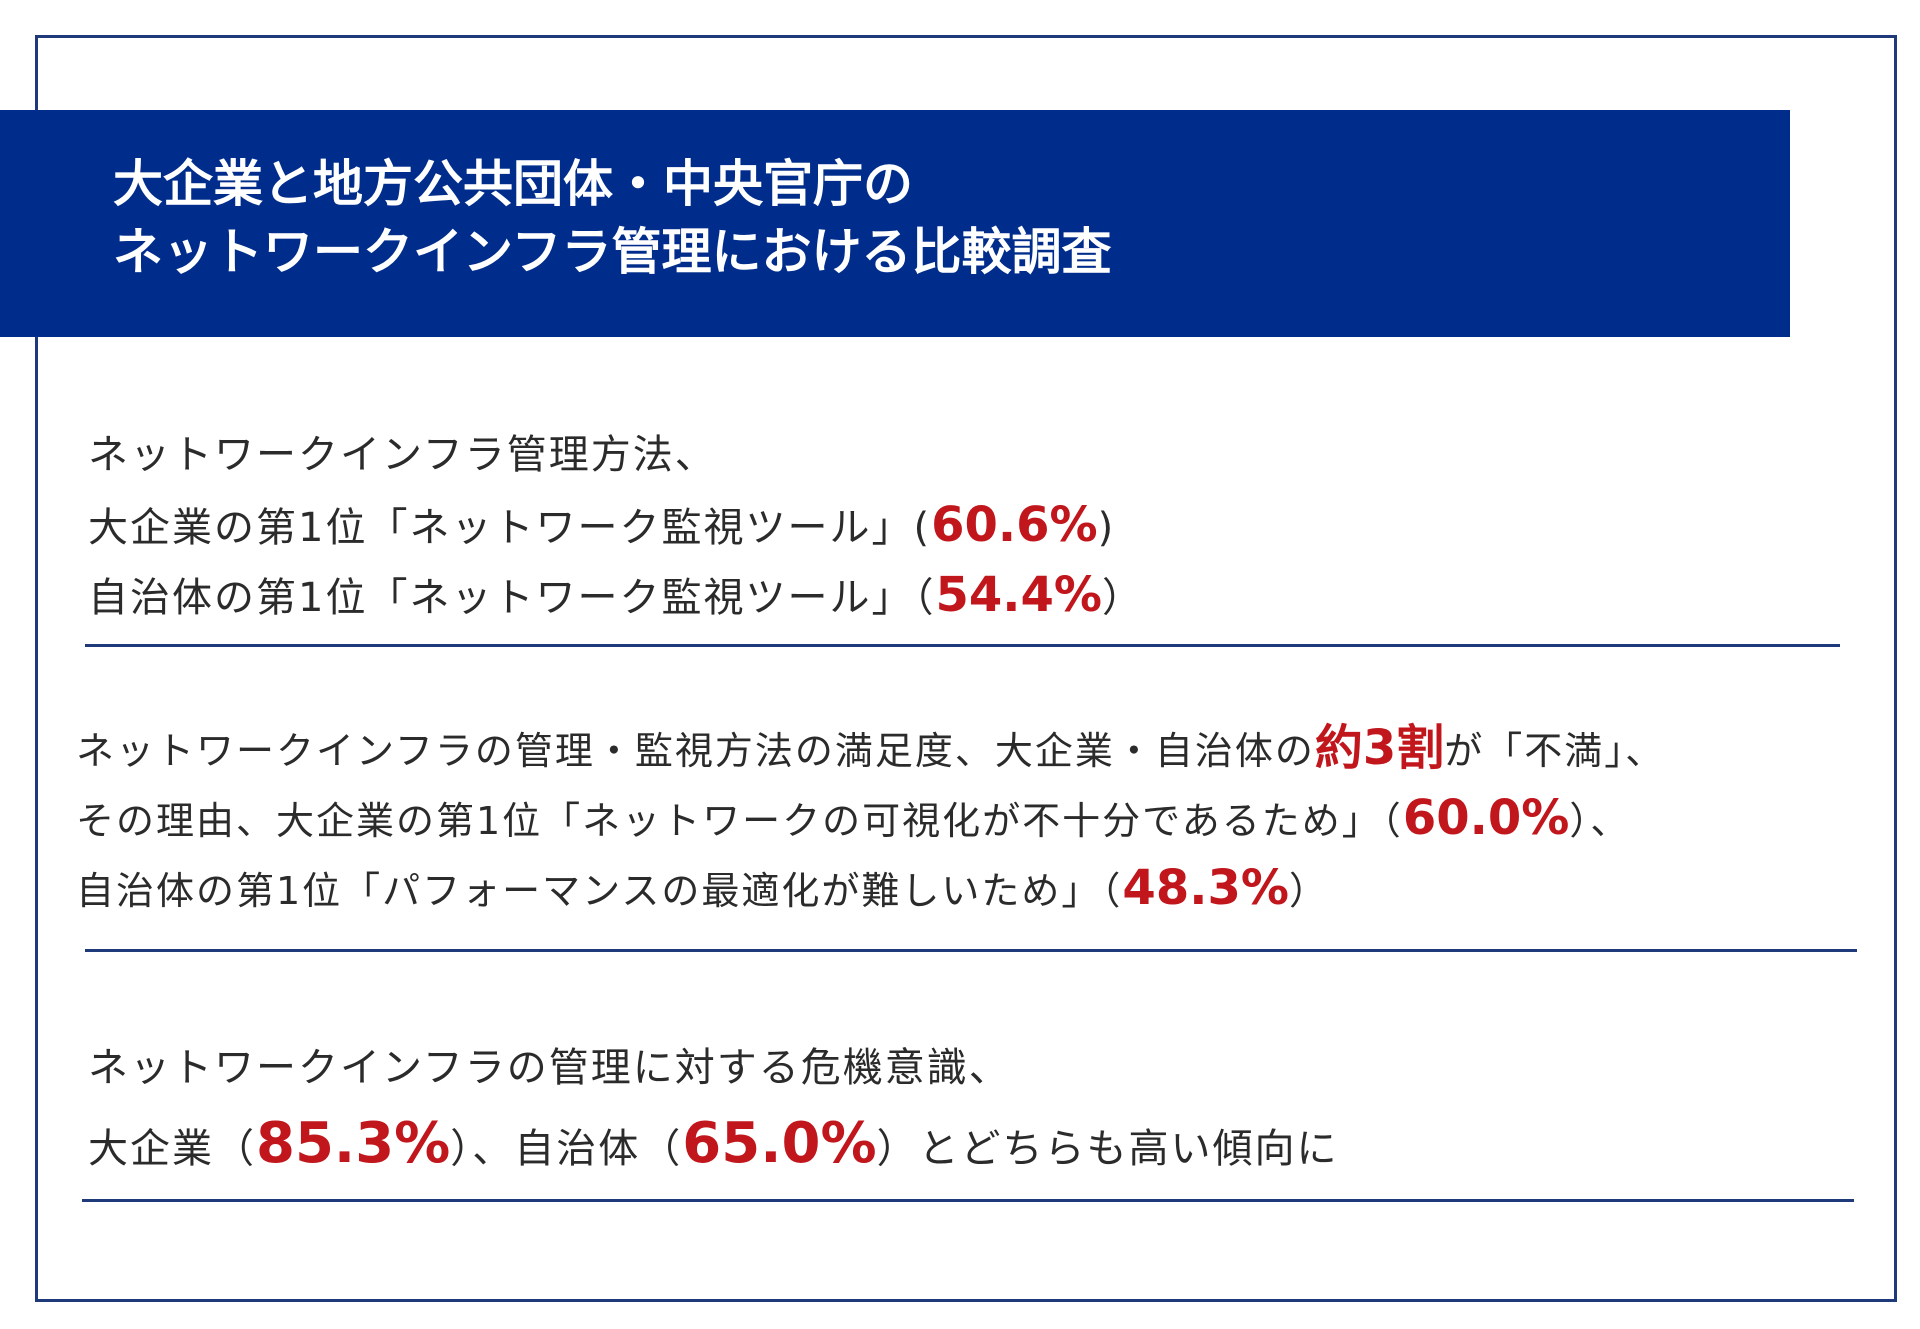  I want to click on enterprise-awareness-percent: 85.3%, so click(353, 1143).